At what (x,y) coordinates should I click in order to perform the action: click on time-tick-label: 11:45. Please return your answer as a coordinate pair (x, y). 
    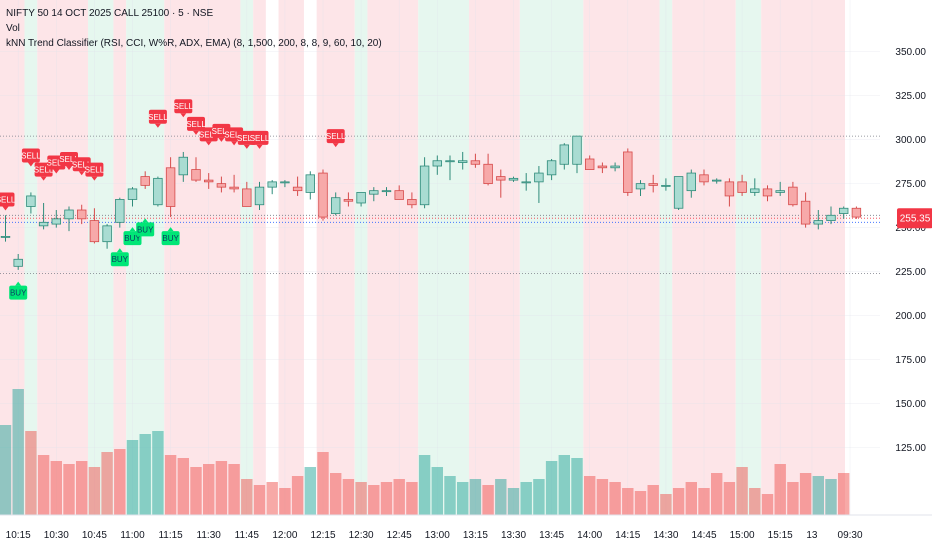
    Looking at the image, I should click on (247, 535).